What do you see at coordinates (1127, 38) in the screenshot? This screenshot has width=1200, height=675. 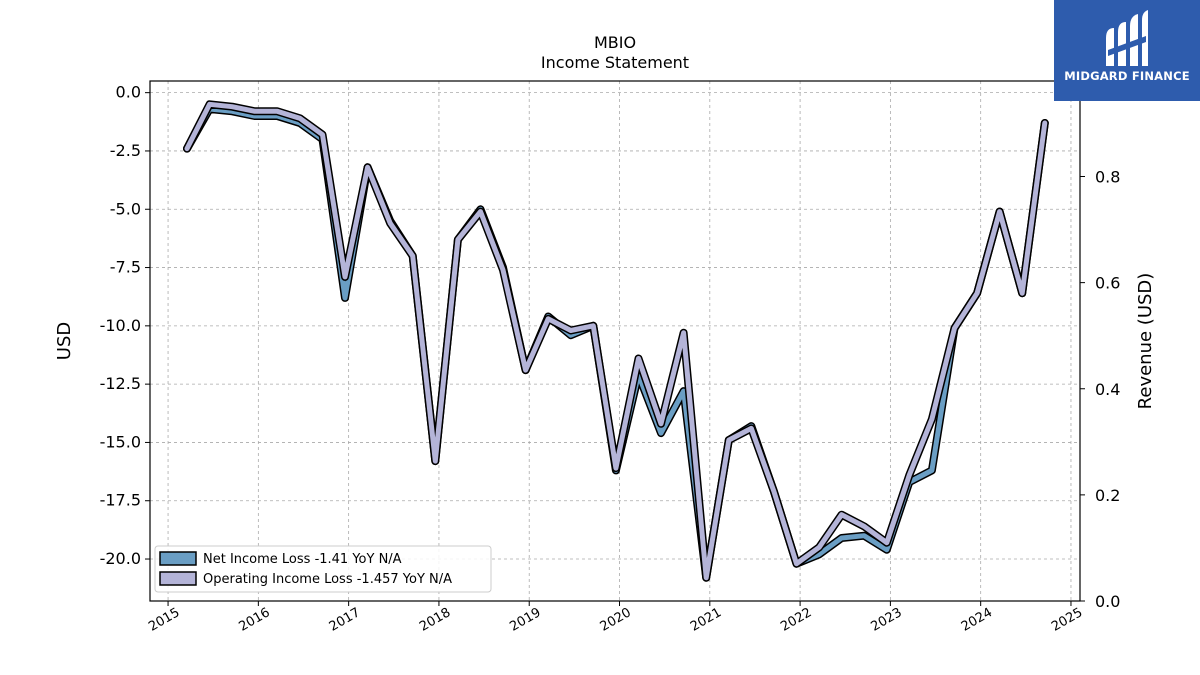 I see `logo-mark-icon` at bounding box center [1127, 38].